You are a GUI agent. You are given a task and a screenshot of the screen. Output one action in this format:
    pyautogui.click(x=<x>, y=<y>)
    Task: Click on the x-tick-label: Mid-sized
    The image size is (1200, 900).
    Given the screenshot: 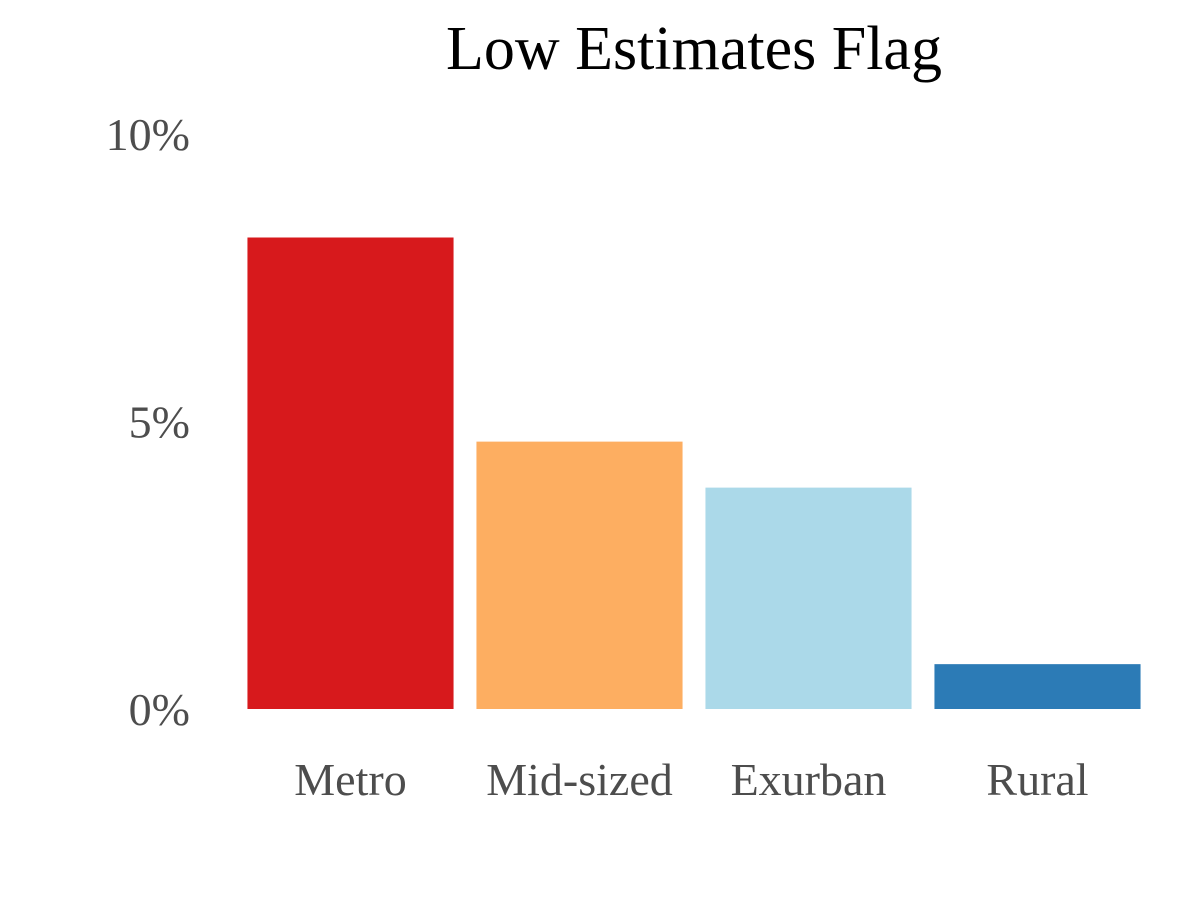 What is the action you would take?
    pyautogui.click(x=579, y=779)
    